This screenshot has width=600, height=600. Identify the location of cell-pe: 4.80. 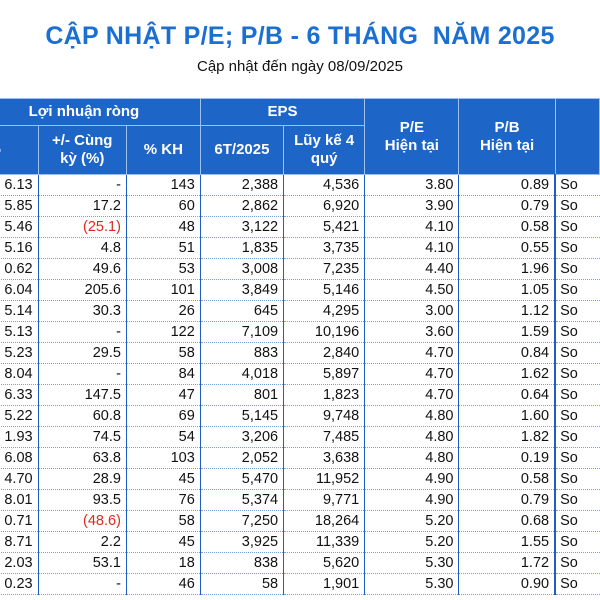
(412, 458).